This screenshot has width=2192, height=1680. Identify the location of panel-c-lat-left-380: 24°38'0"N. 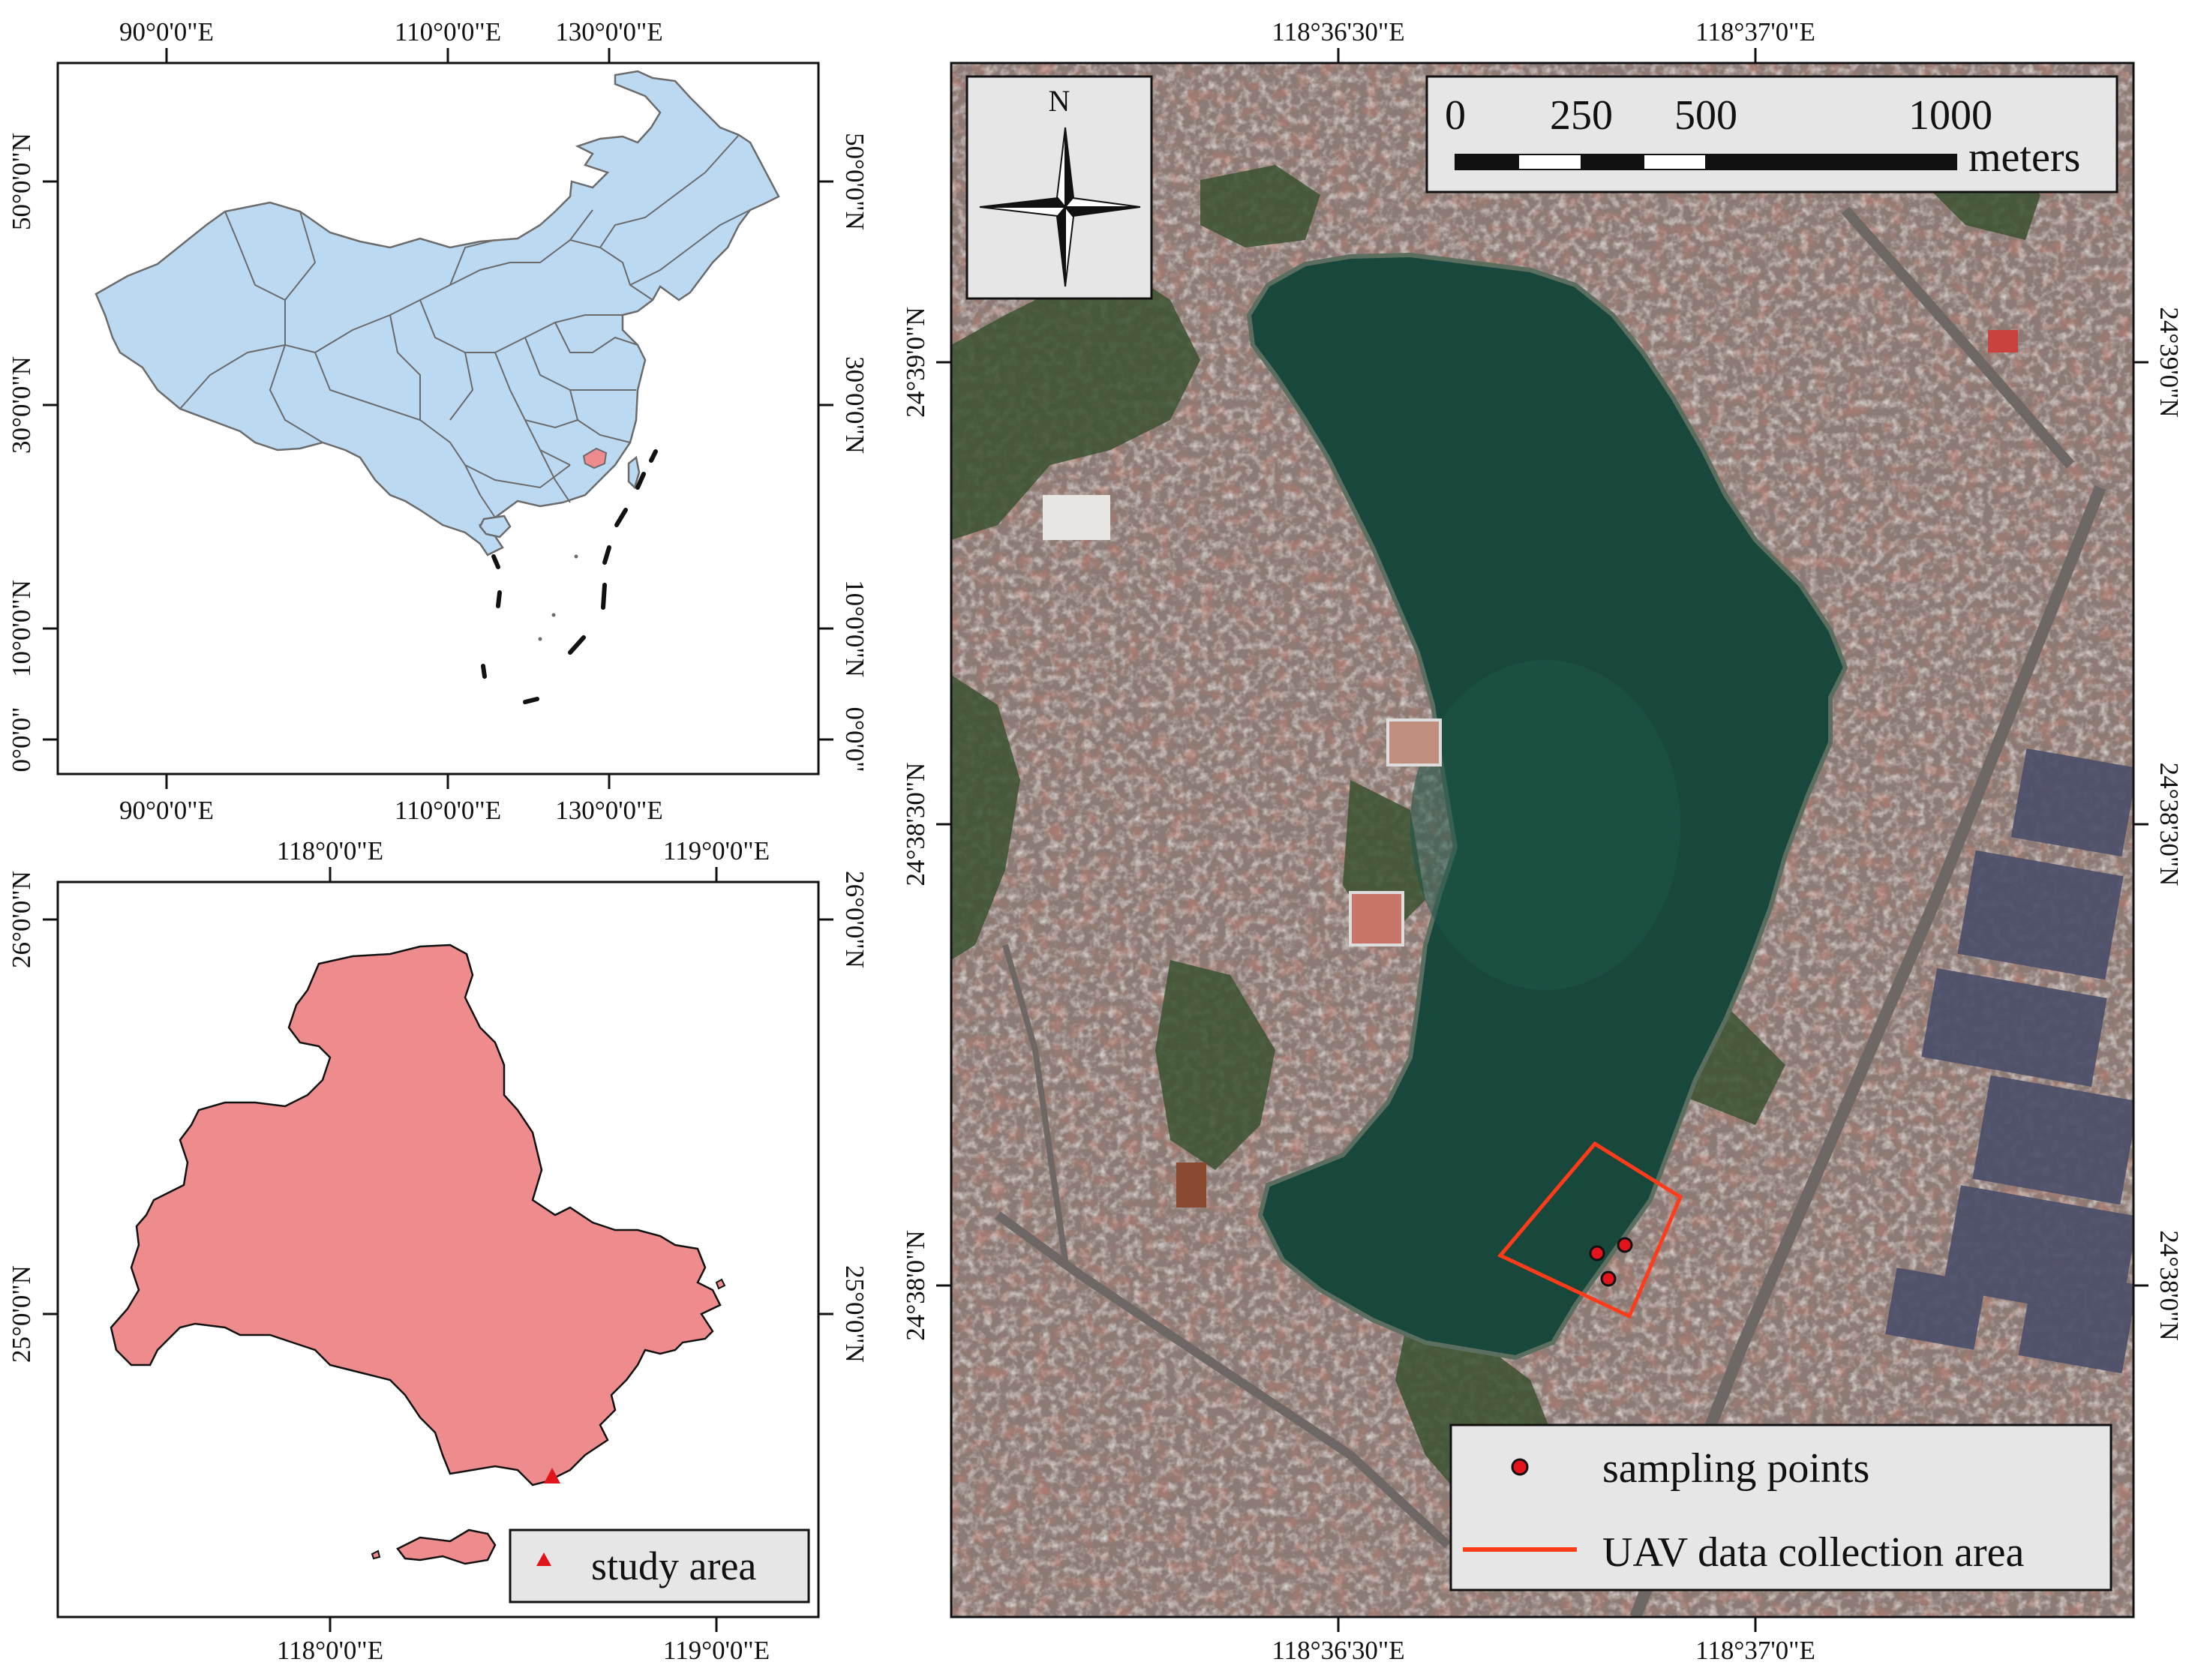
(915, 1285).